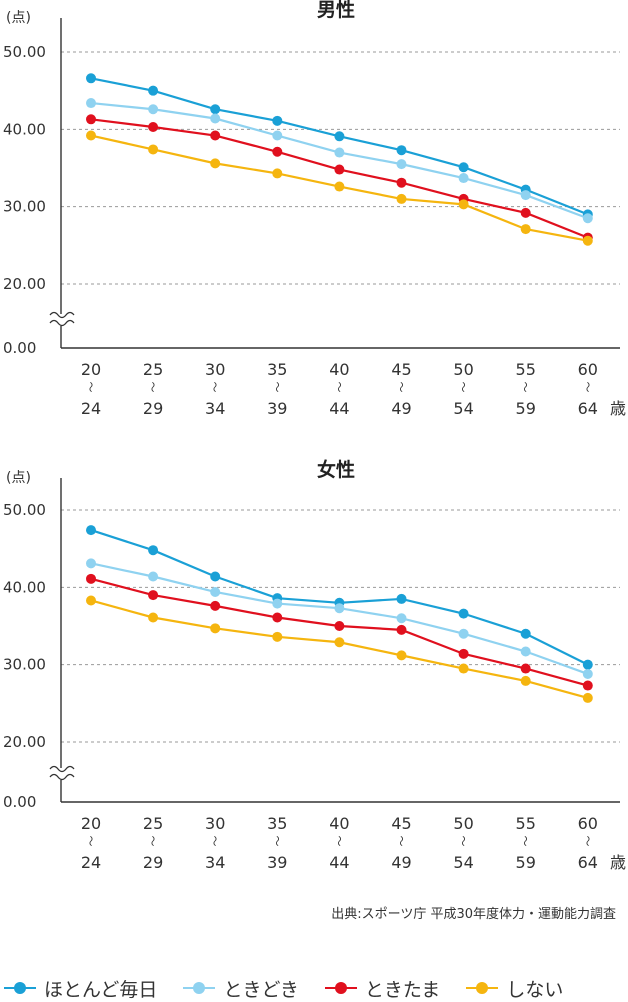  Describe the element at coordinates (199, 988) in the screenshot. I see `legend-marker-tokidoki` at that location.